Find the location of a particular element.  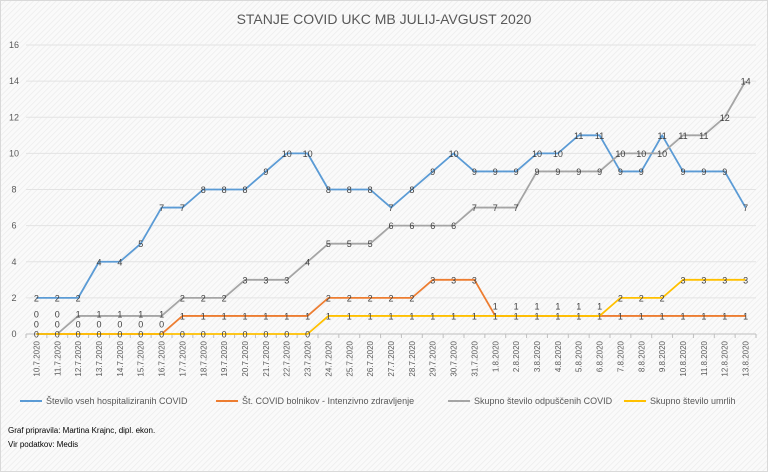

y-tick-label: 12 is located at coordinates (14, 117).